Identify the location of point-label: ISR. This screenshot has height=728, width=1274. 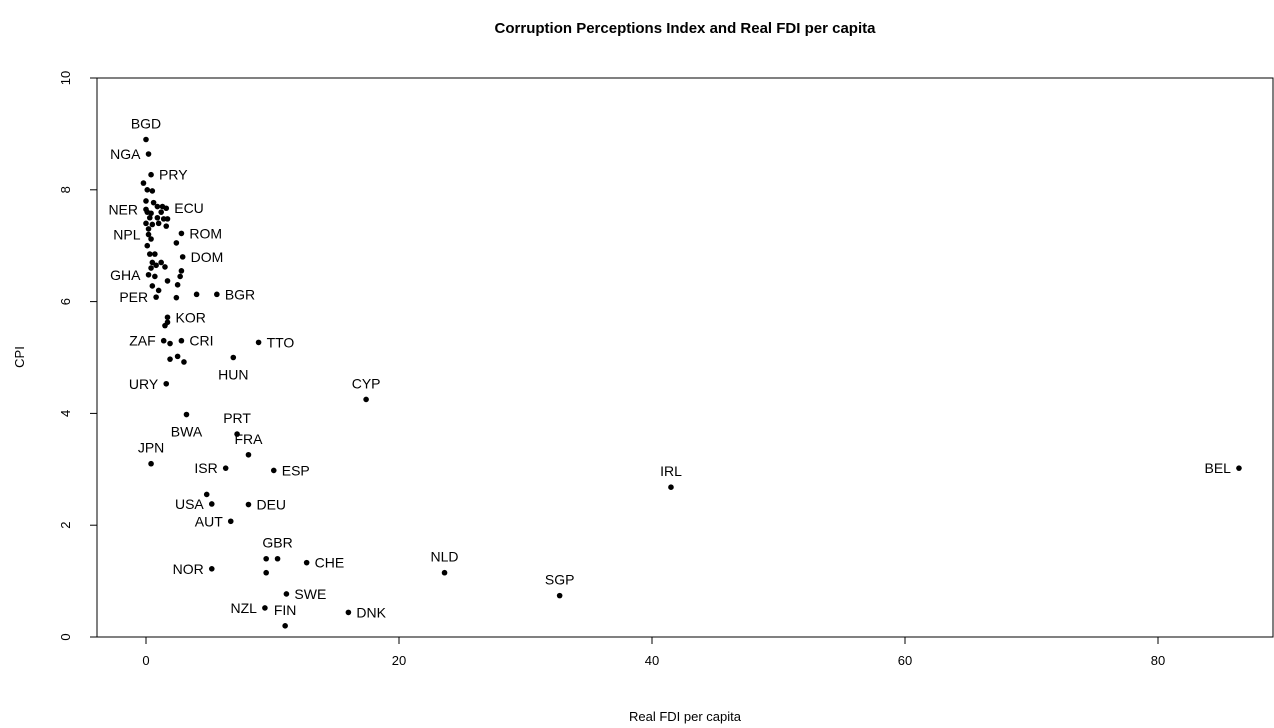
(205, 468).